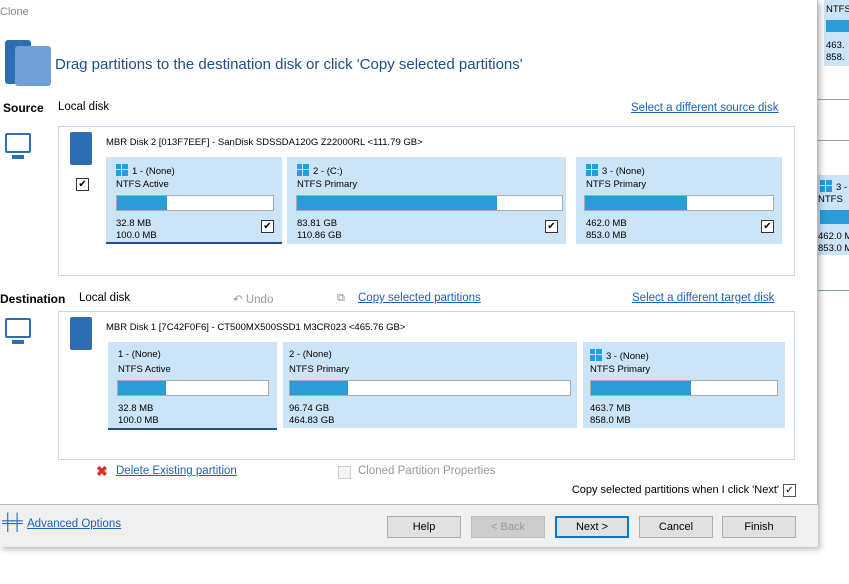 This screenshot has width=849, height=584. I want to click on destination-label: Destination, so click(33, 299).